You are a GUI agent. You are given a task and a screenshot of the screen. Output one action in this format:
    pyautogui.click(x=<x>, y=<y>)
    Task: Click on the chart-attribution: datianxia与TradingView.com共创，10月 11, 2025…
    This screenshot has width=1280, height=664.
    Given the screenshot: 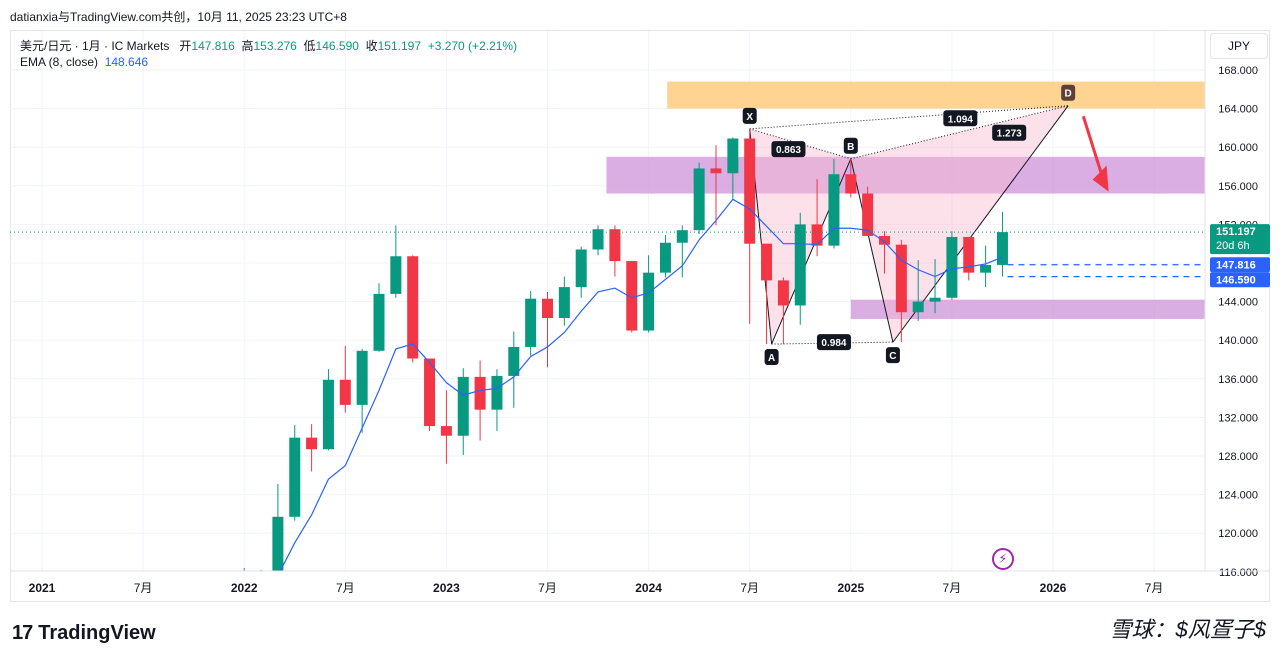 What is the action you would take?
    pyautogui.click(x=178, y=17)
    